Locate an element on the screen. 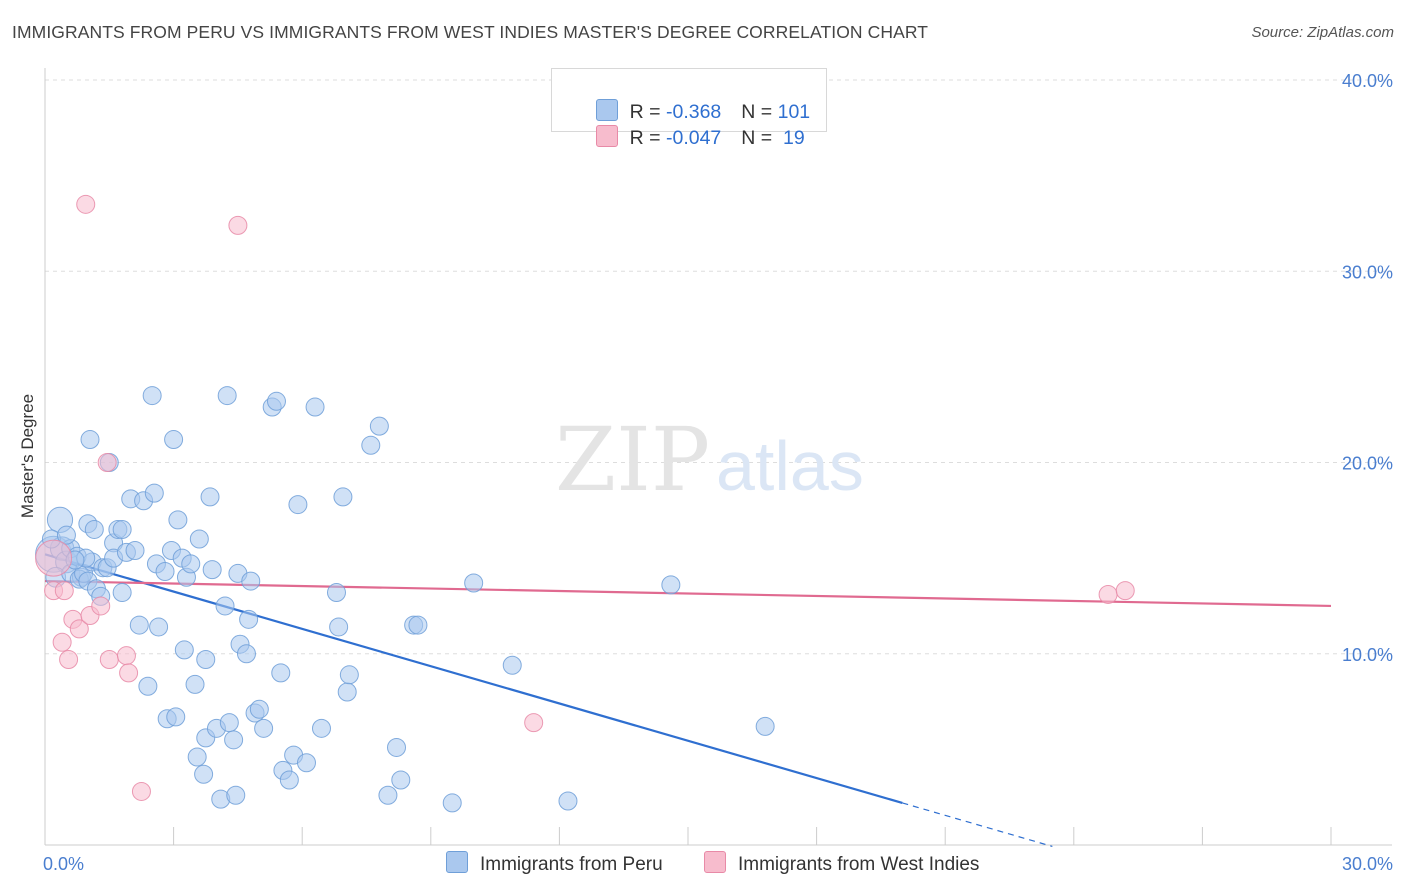 Image resolution: width=1406 pixels, height=892 pixels. west-indies-swatch-icon is located at coordinates (606, 136).